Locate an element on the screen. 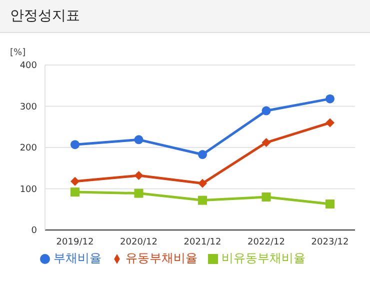  x-tick-label: 2021/12 is located at coordinates (203, 242).